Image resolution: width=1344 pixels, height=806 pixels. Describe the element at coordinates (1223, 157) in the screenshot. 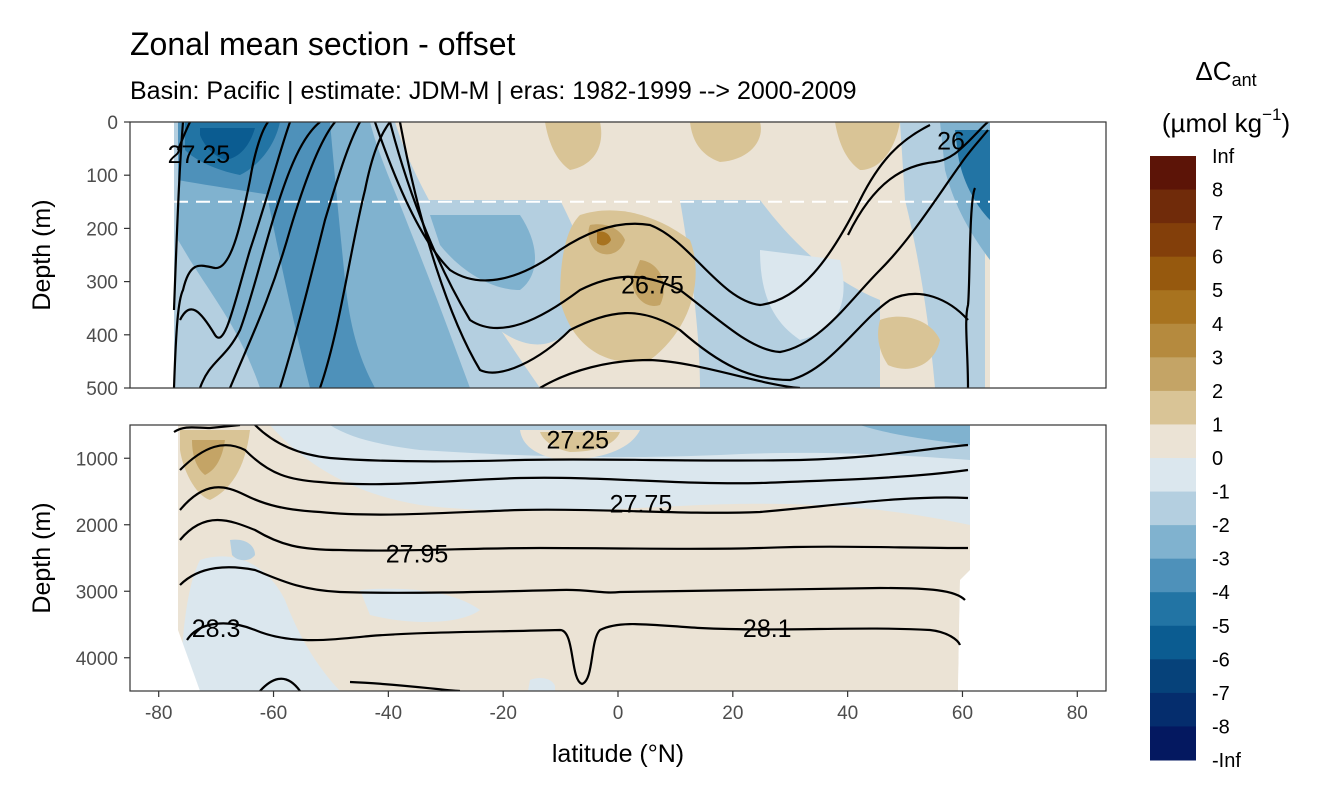

I see `legend-label: Inf` at that location.